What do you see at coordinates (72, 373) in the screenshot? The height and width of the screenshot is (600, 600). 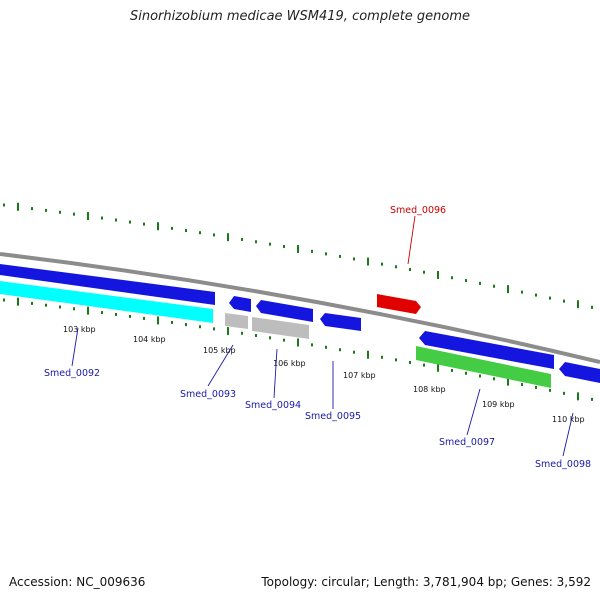 I see `gene-label-smed-0092: Smed_0092` at bounding box center [72, 373].